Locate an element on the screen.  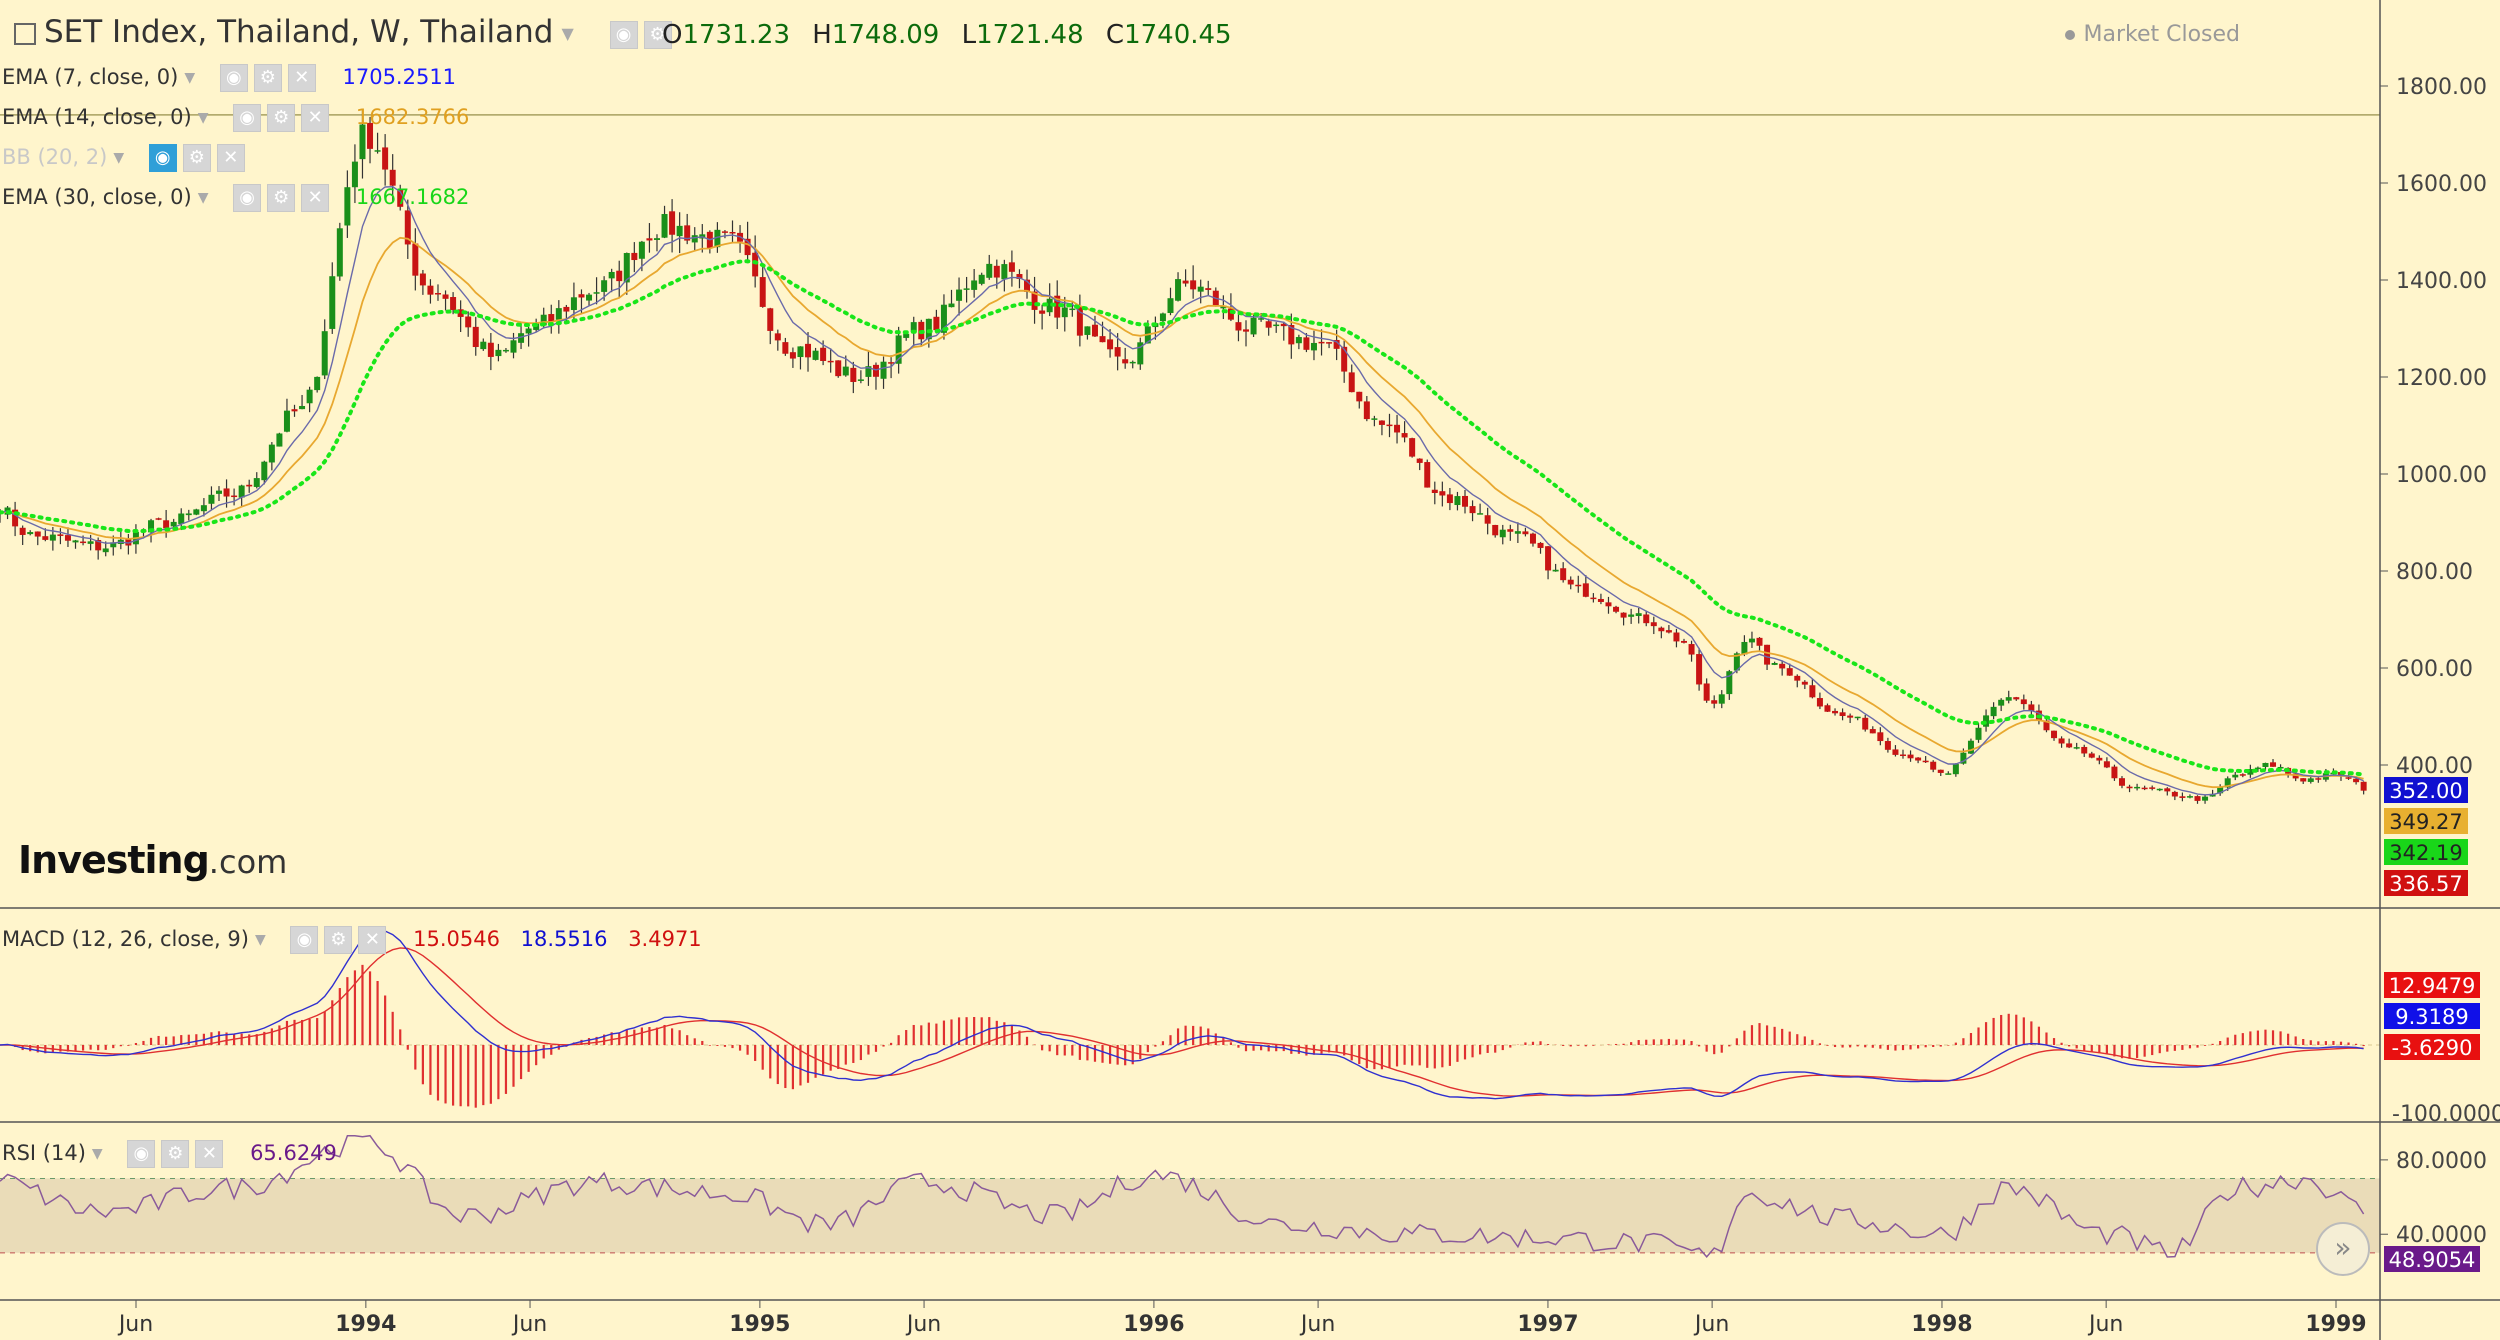
status-dot-icon is located at coordinates (2070, 35).